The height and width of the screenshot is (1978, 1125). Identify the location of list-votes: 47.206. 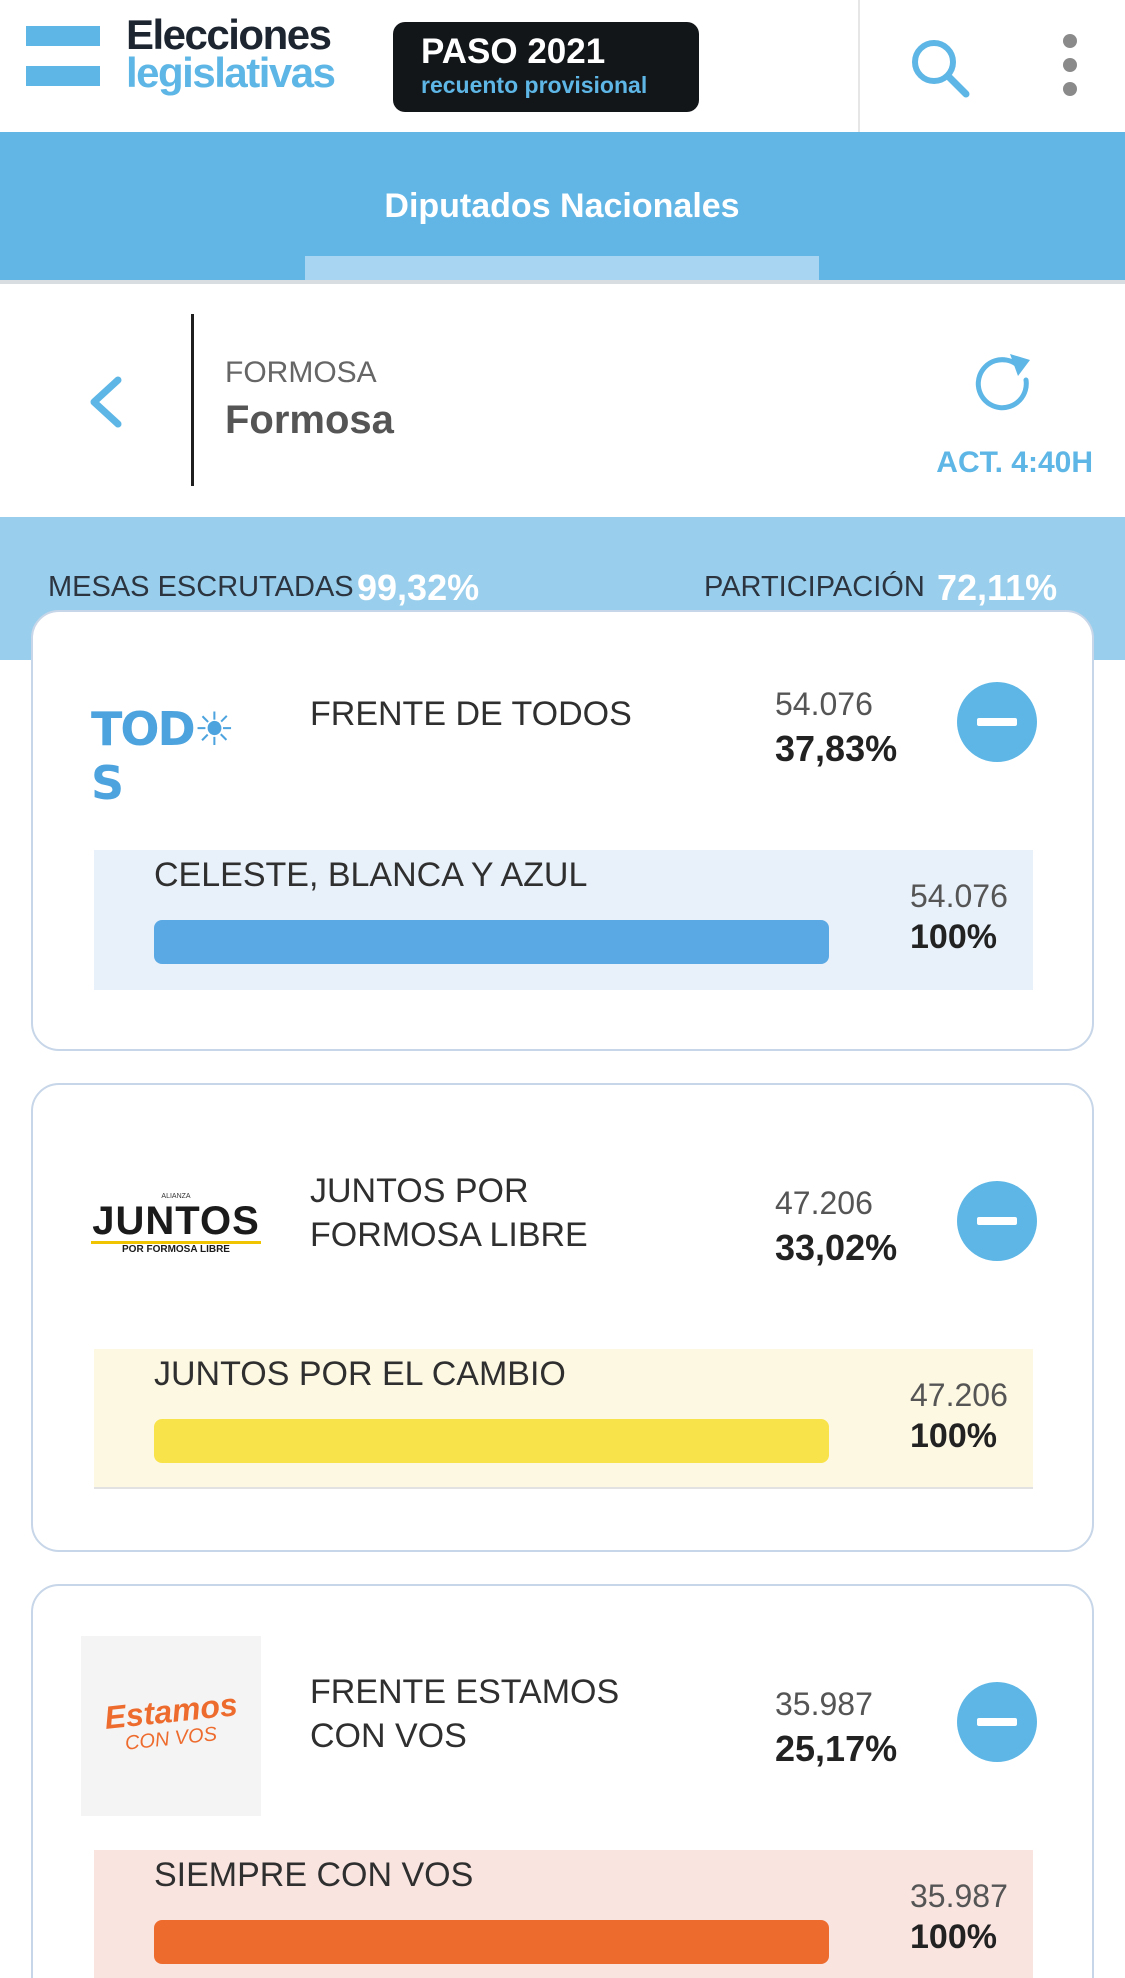
(959, 1395).